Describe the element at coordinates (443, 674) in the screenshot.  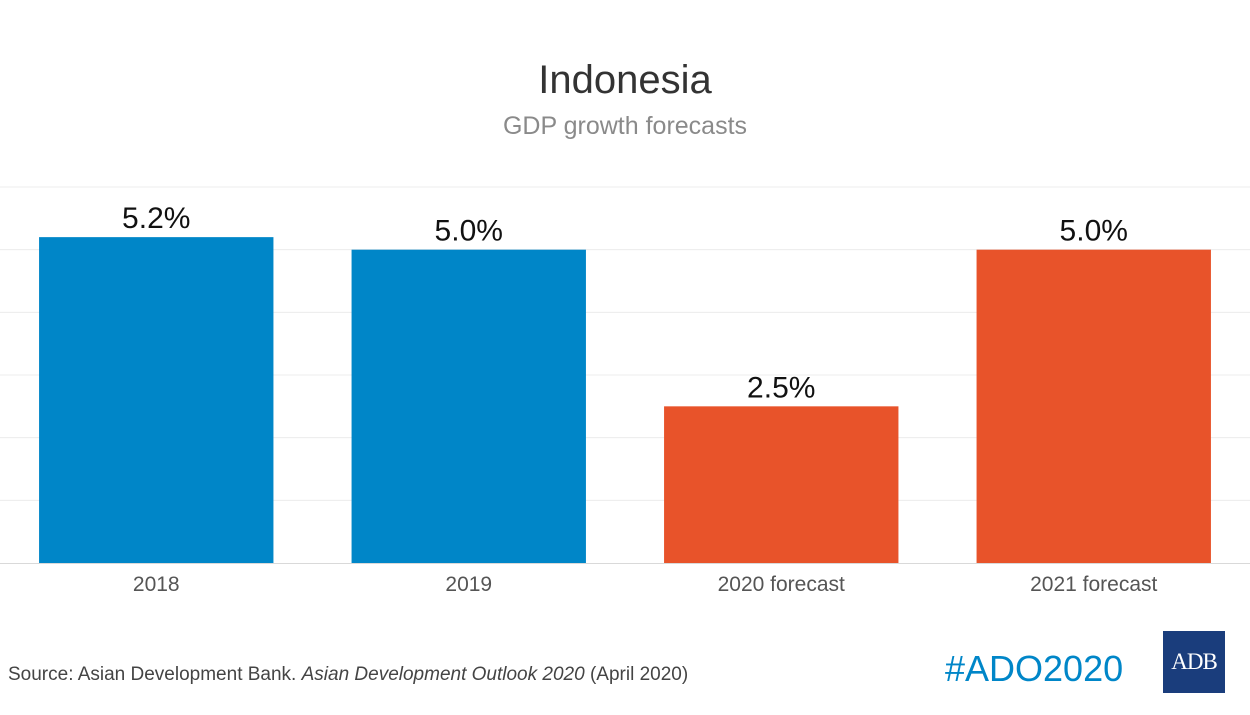
I see `source-title: Asian Development Outlook 2020` at that location.